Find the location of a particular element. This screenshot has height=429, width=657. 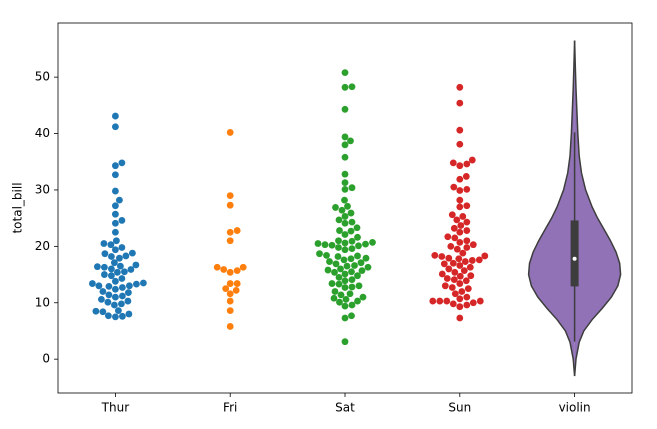

y-tick-label: 50 is located at coordinates (42, 77).